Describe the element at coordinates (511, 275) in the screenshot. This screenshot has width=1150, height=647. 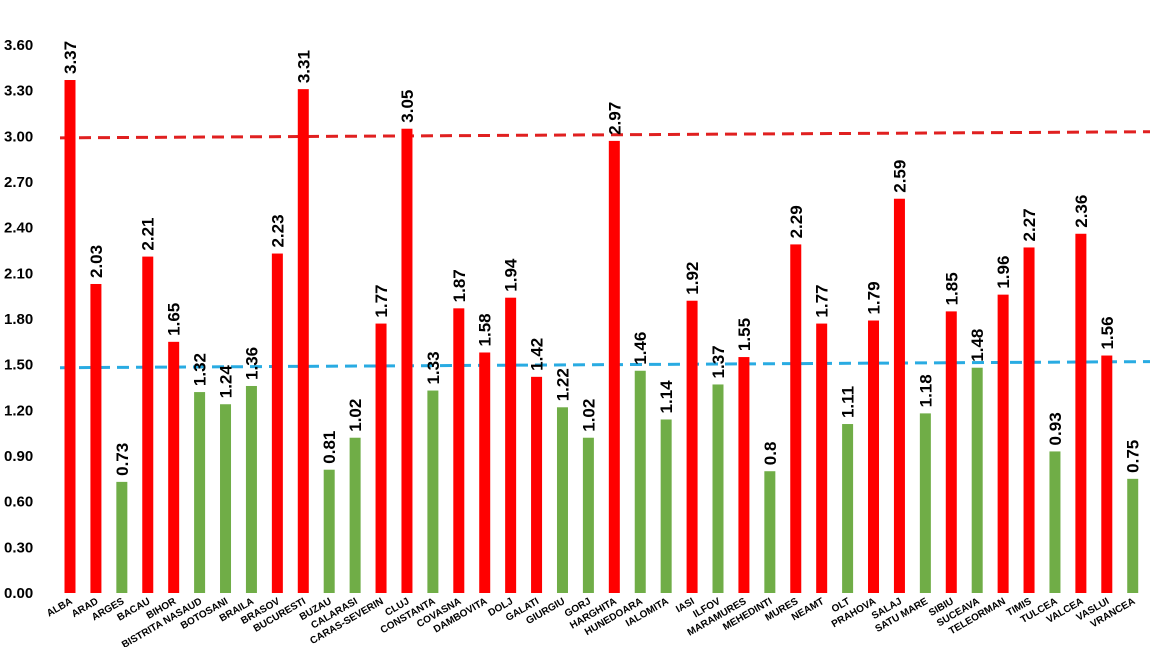
I see `data-label: 1.94` at that location.